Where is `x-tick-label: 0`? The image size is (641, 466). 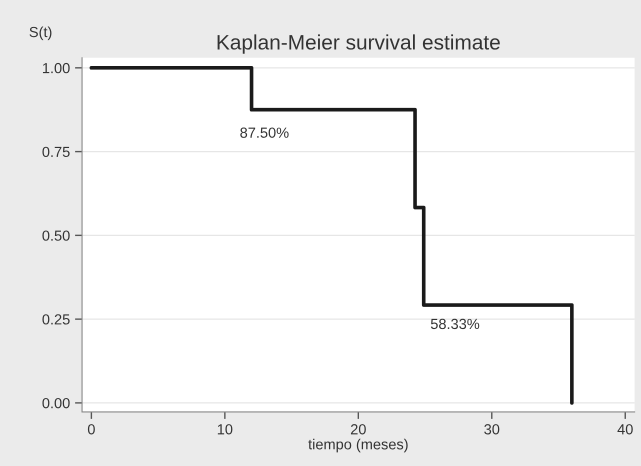
x-tick-label: 0 is located at coordinates (91, 429).